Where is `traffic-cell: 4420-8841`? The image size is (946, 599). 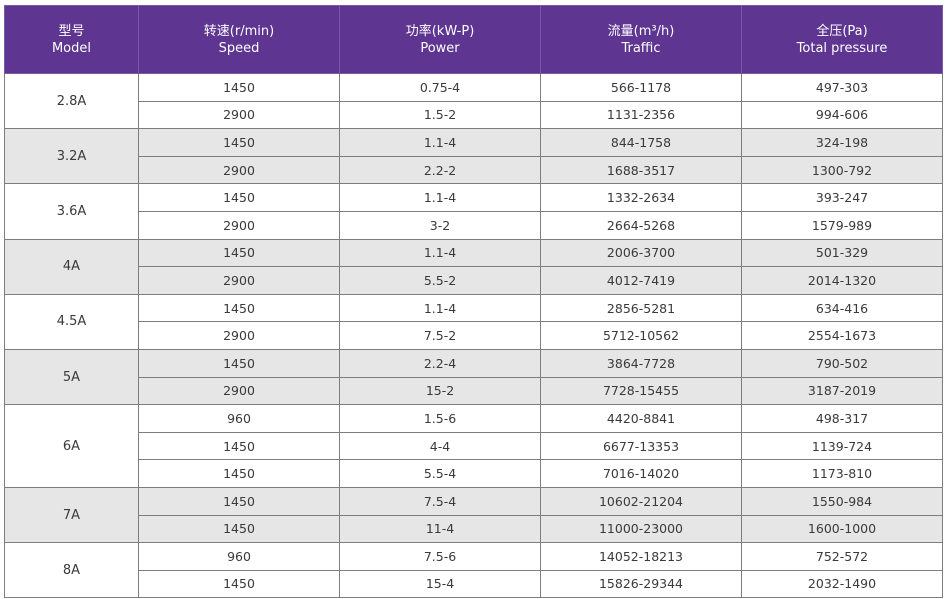
traffic-cell: 4420-8841 is located at coordinates (641, 418).